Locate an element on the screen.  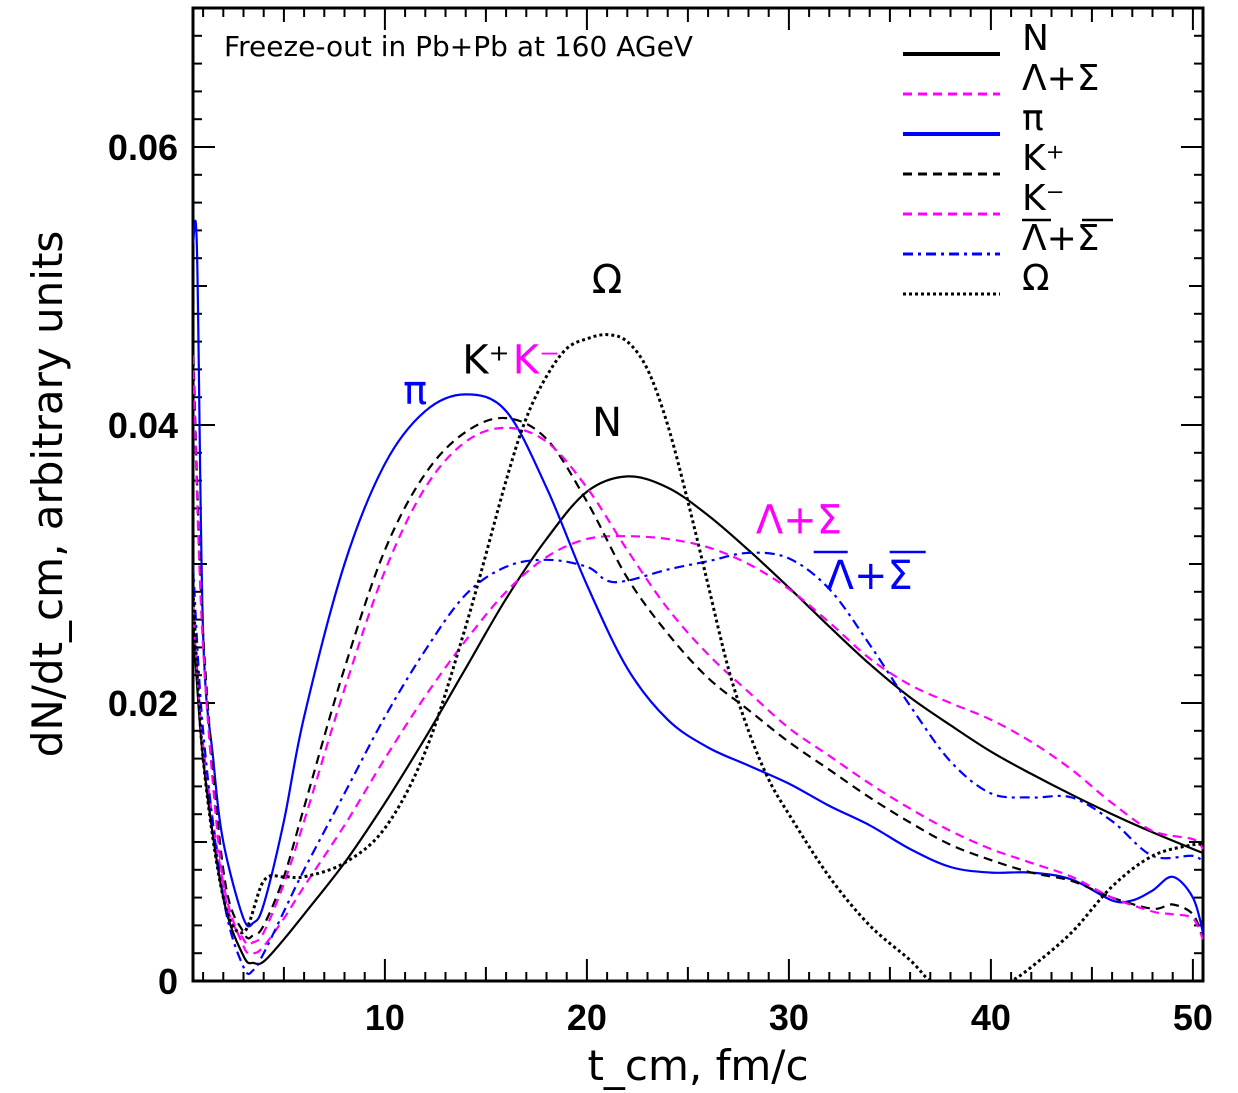
annotation-1: K⁺ is located at coordinates (485, 361).